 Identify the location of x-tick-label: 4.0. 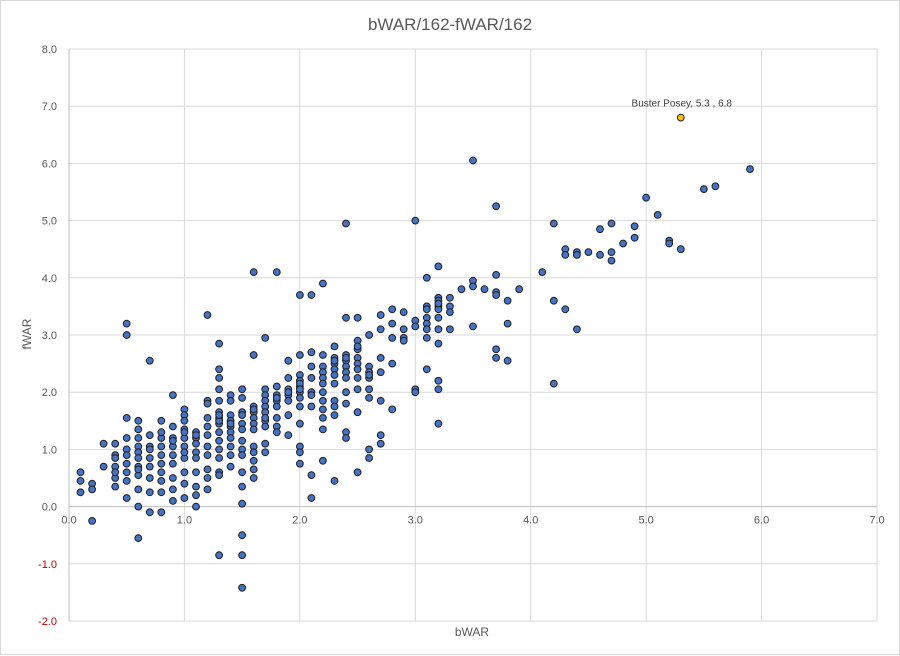
(530, 521).